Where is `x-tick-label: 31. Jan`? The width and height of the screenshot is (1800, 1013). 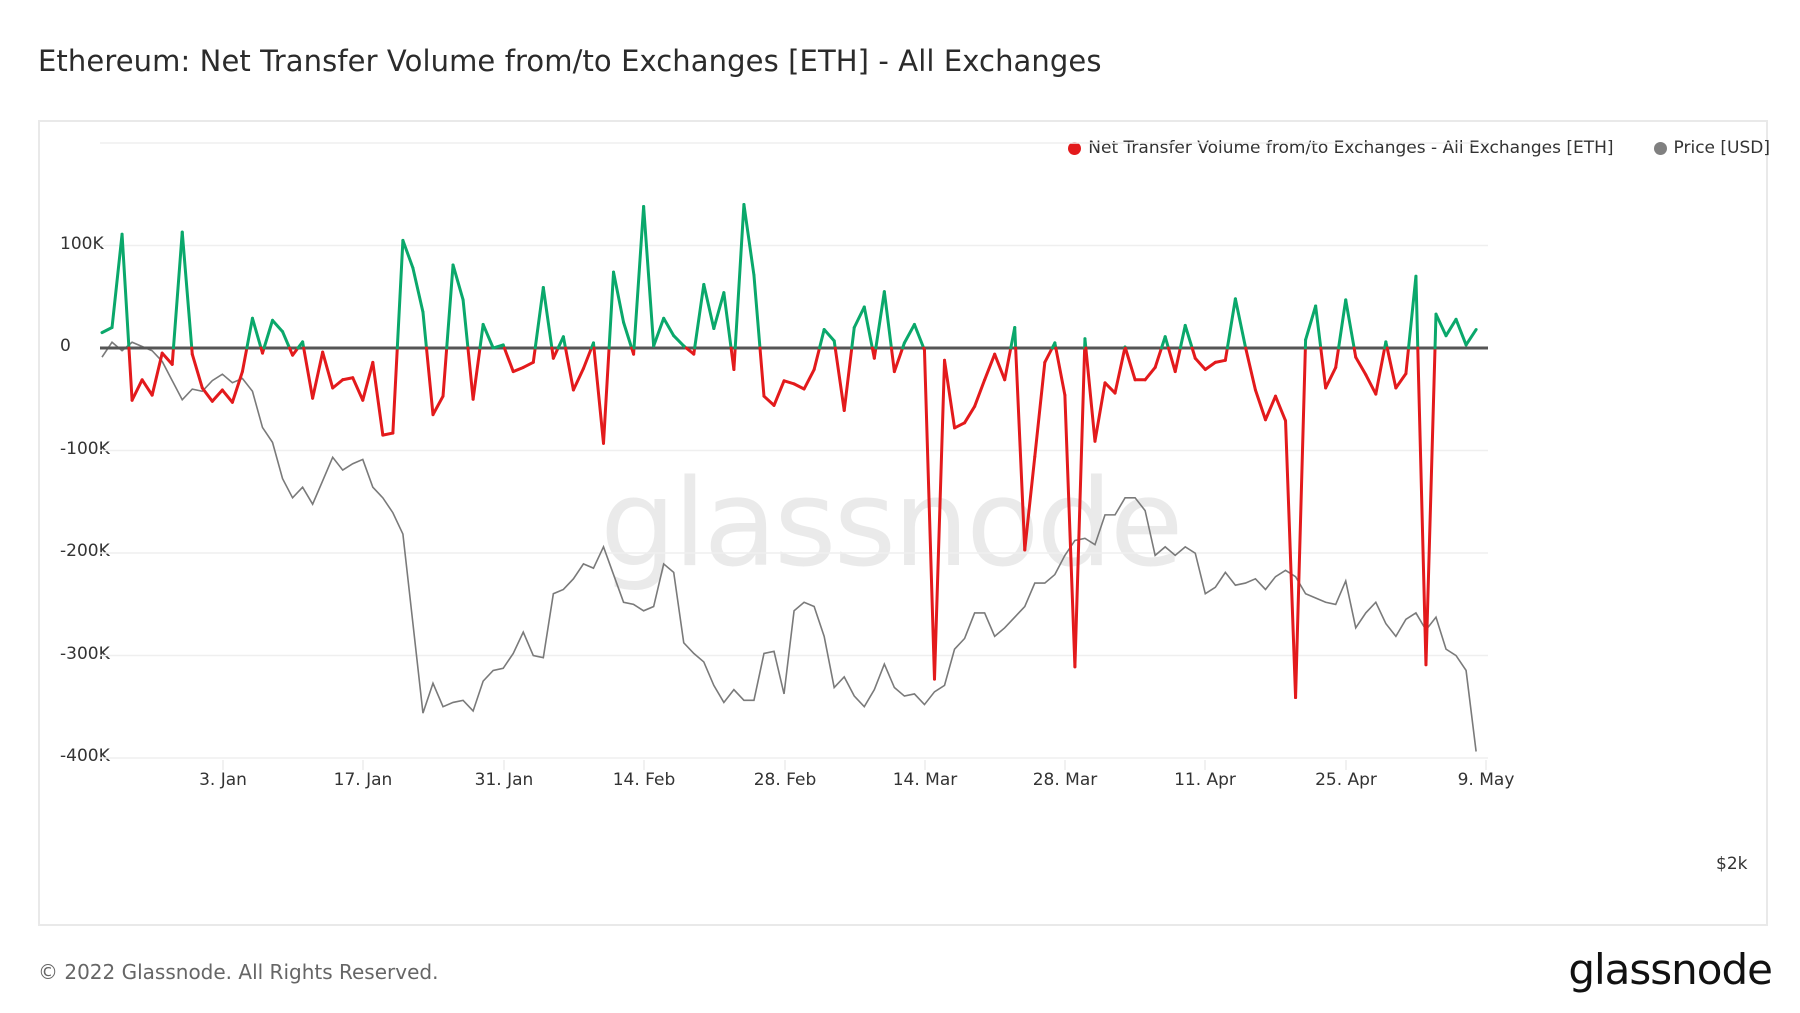
x-tick-label: 31. Jan is located at coordinates (504, 780).